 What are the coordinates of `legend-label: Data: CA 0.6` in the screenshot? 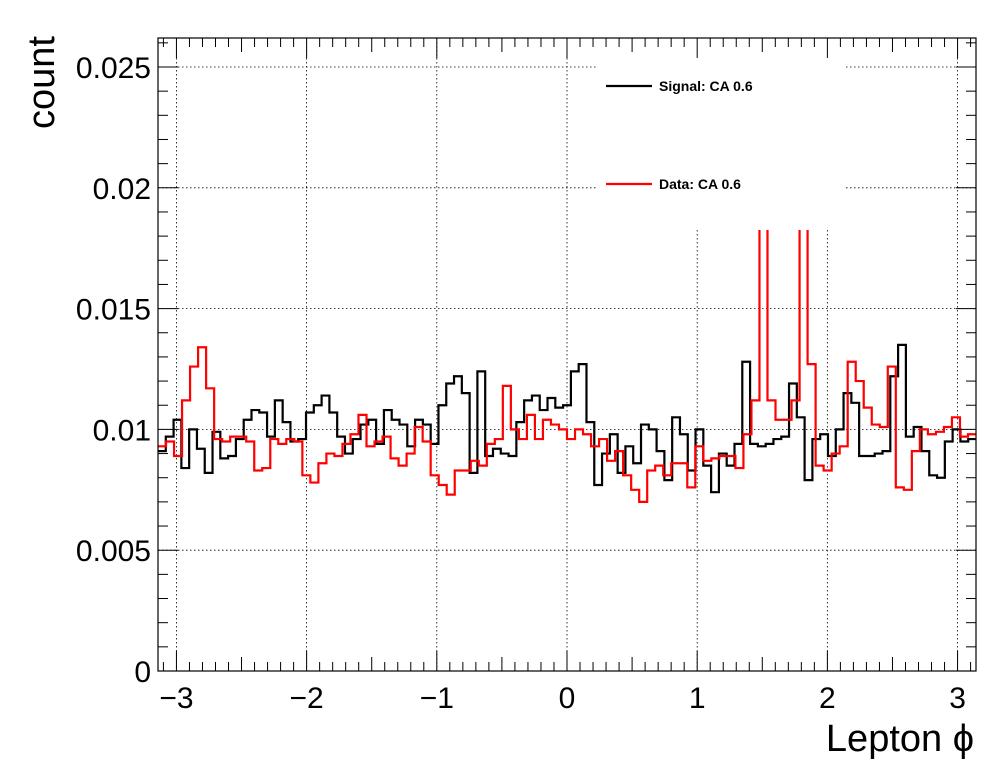 It's located at (700, 184).